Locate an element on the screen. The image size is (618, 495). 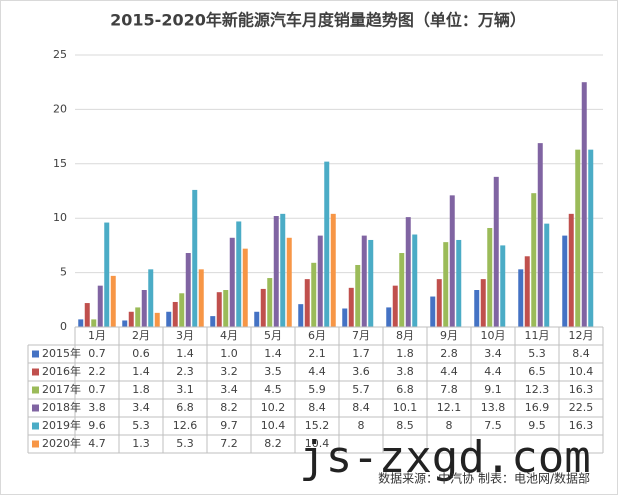
table-value: 7.5 is located at coordinates (493, 425).